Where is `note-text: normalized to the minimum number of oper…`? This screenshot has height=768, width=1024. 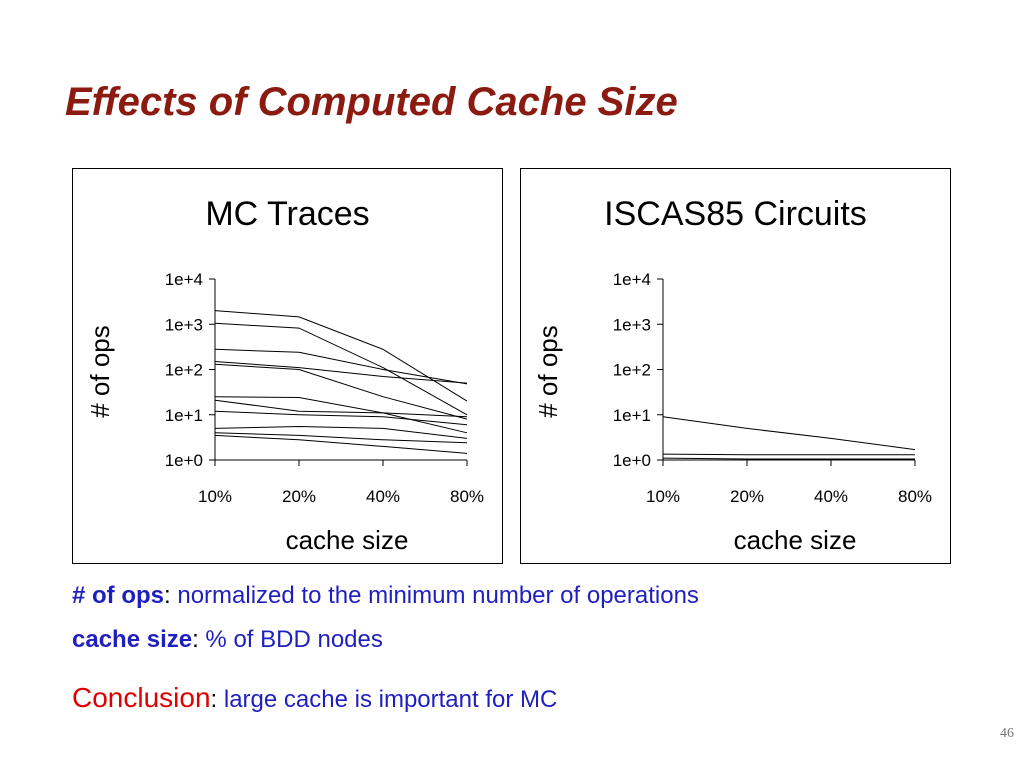 note-text: normalized to the minimum number of oper… is located at coordinates (434, 595).